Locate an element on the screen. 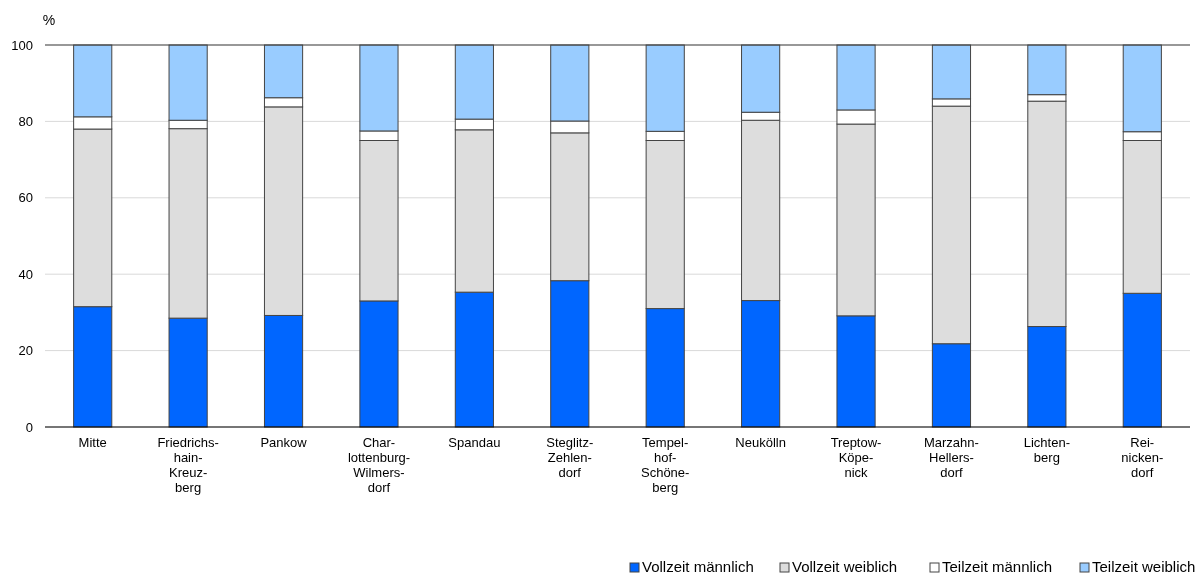 This screenshot has height=585, width=1198. y-tick-label: 80 is located at coordinates (25, 121).